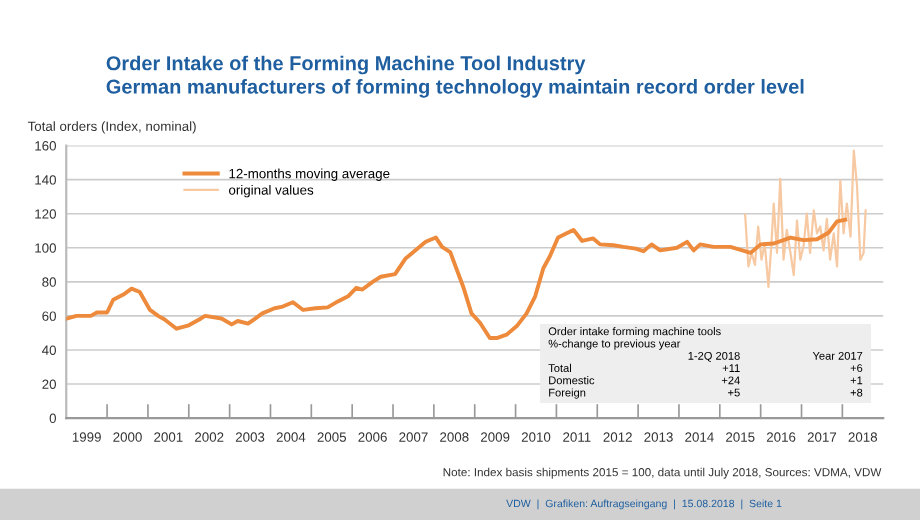 Image resolution: width=920 pixels, height=520 pixels. I want to click on line-series, so click(805, 219).